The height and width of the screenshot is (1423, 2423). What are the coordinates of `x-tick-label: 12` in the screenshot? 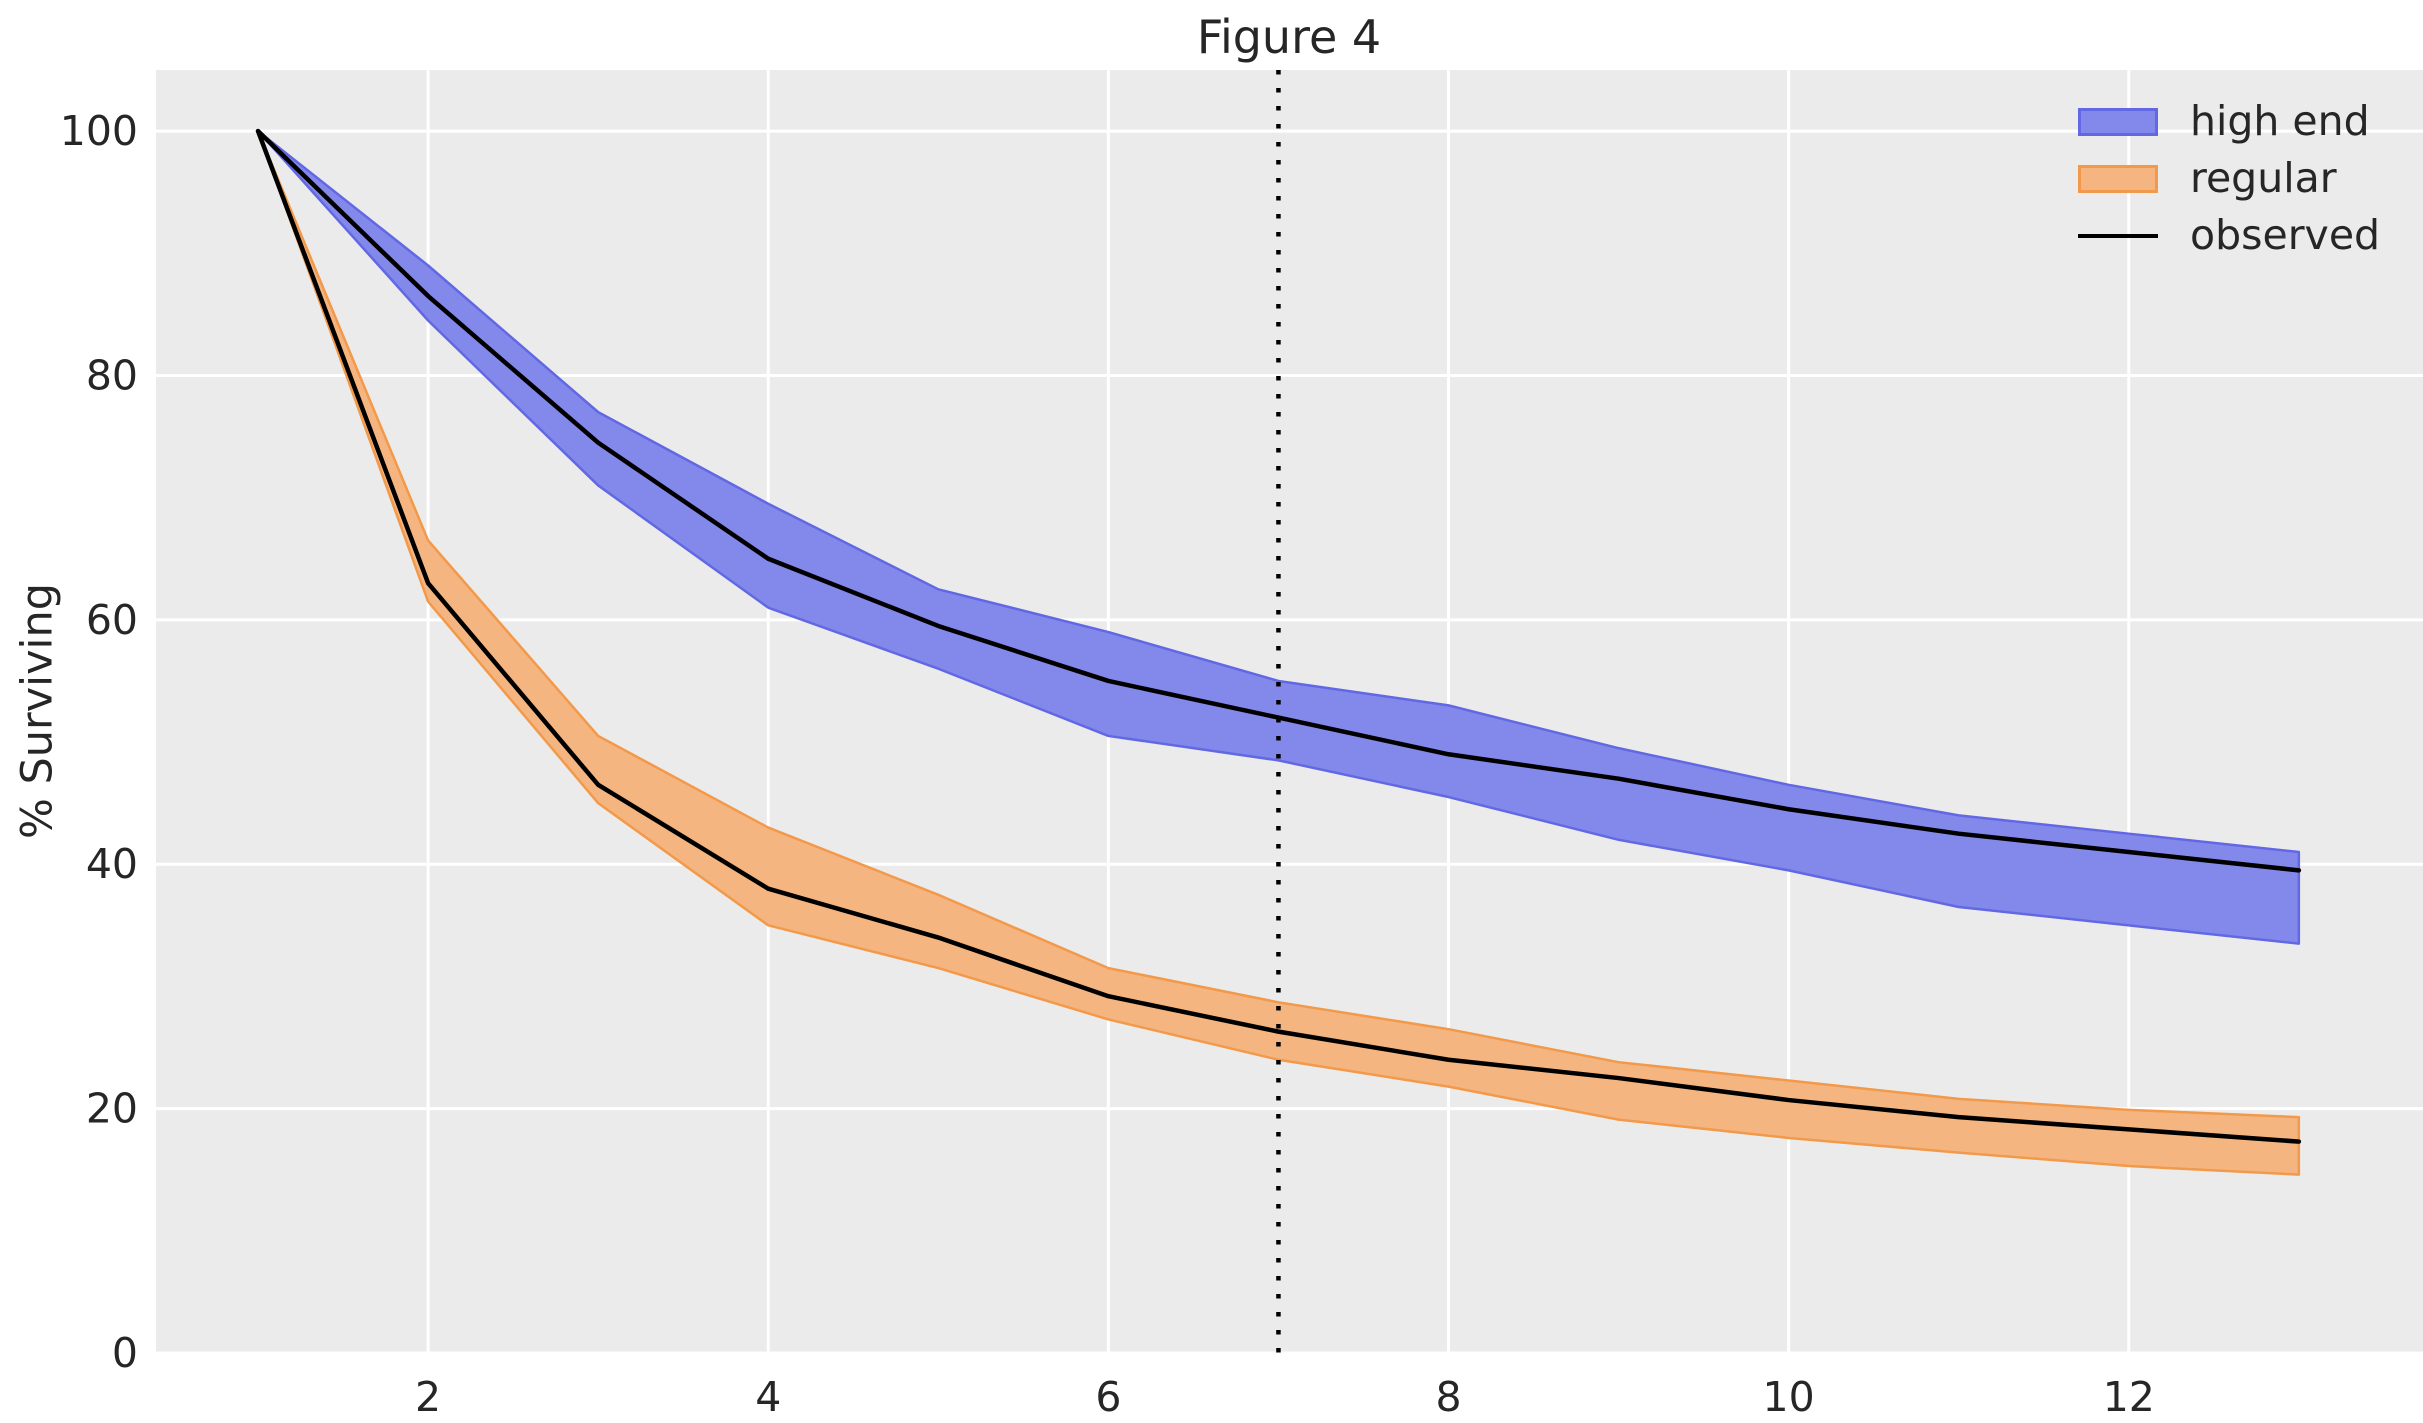 It's located at (2129, 1397).